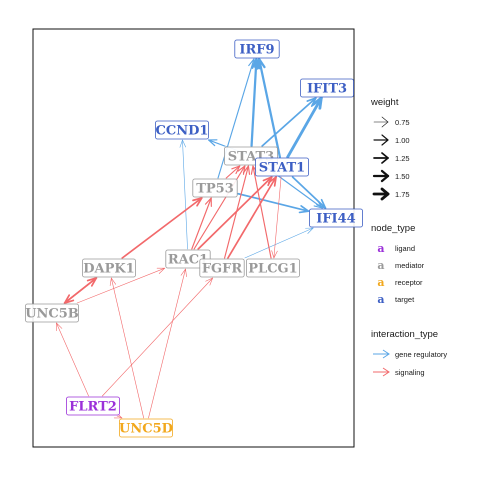 This screenshot has height=480, width=480. I want to click on legend-node-type-key: a receptor, so click(400, 282).